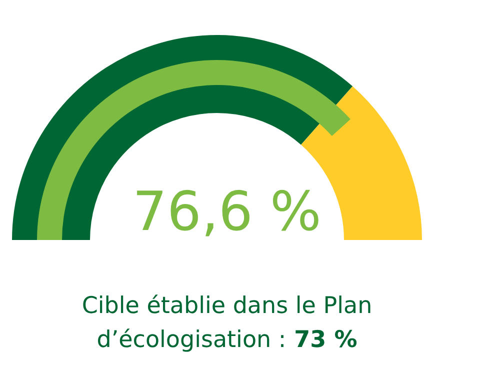 This screenshot has height=365, width=480. Describe the element at coordinates (191, 340) in the screenshot. I see `text: d’écologisation :` at that location.